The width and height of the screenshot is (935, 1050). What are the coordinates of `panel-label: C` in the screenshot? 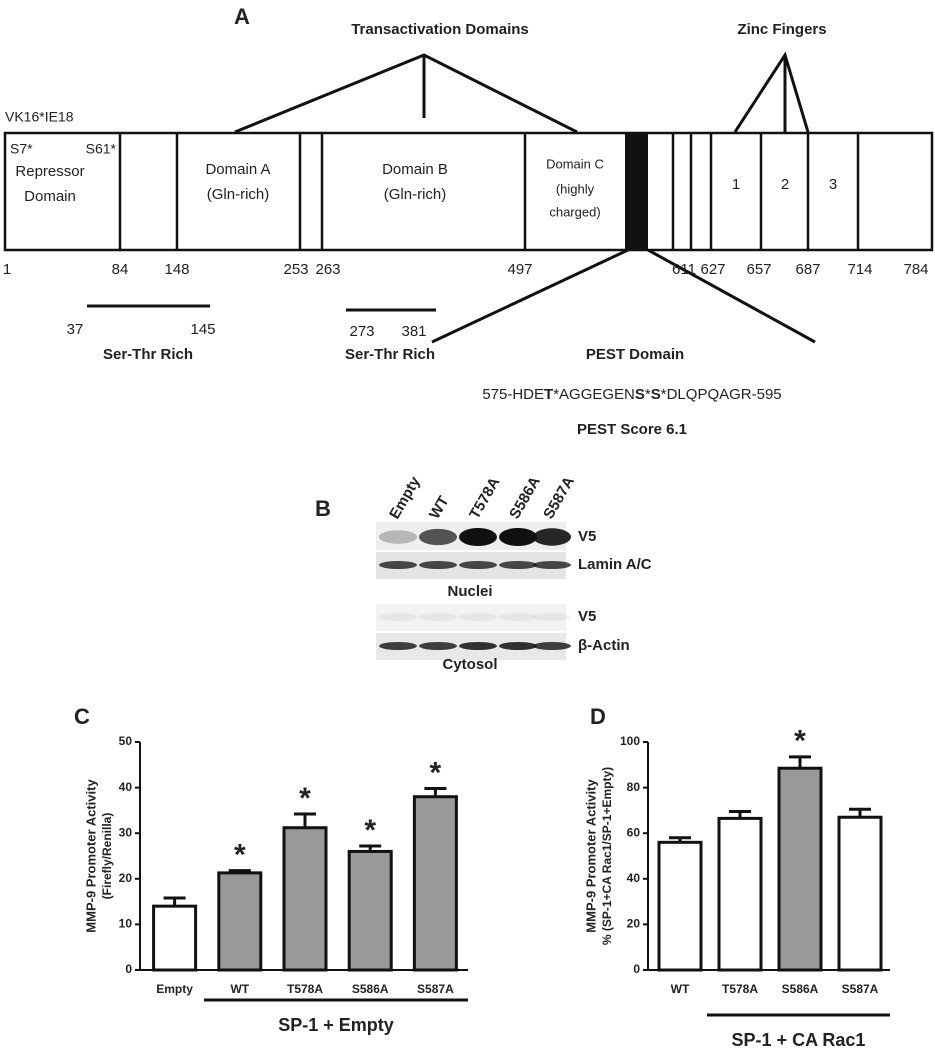 It's located at (82, 716).